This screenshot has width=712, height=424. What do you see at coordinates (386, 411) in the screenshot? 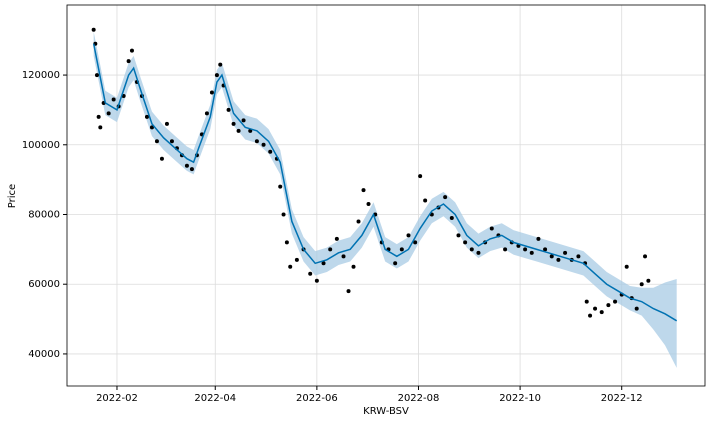
I see `x-axis-label: KRW-BSV` at bounding box center [386, 411].